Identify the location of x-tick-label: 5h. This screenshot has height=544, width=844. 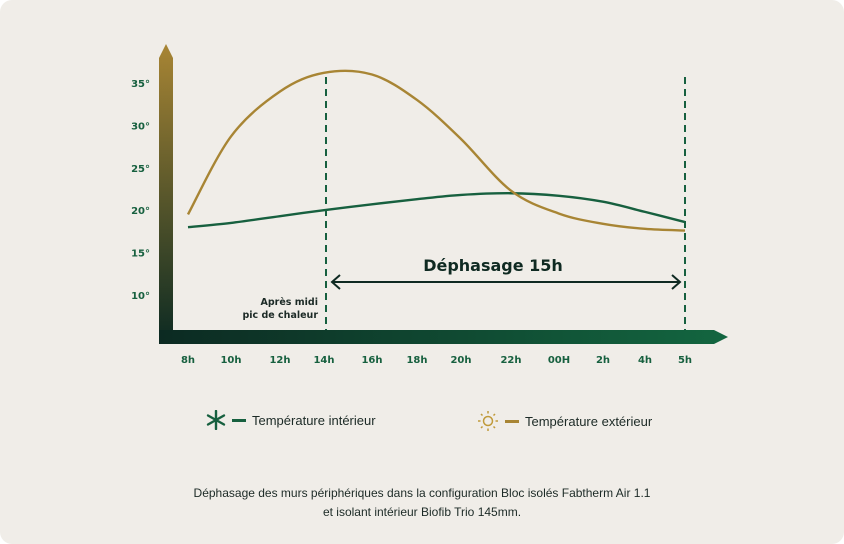
(685, 360).